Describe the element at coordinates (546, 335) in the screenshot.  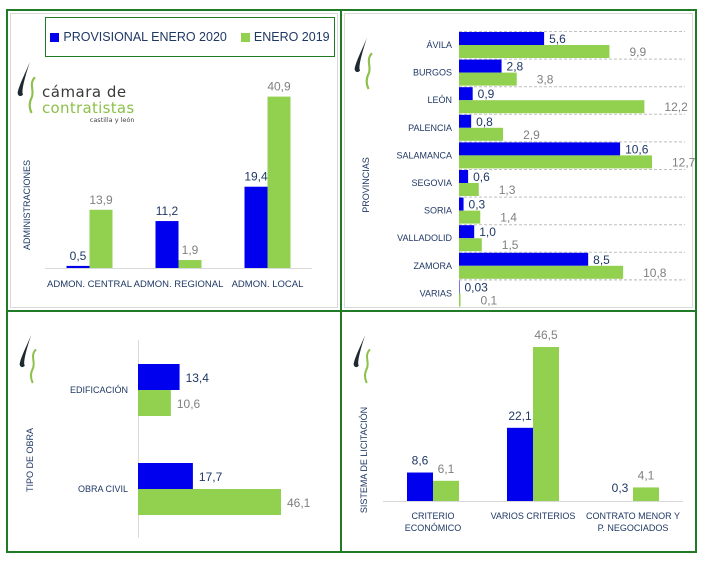
I see `data-label: 46,5` at that location.